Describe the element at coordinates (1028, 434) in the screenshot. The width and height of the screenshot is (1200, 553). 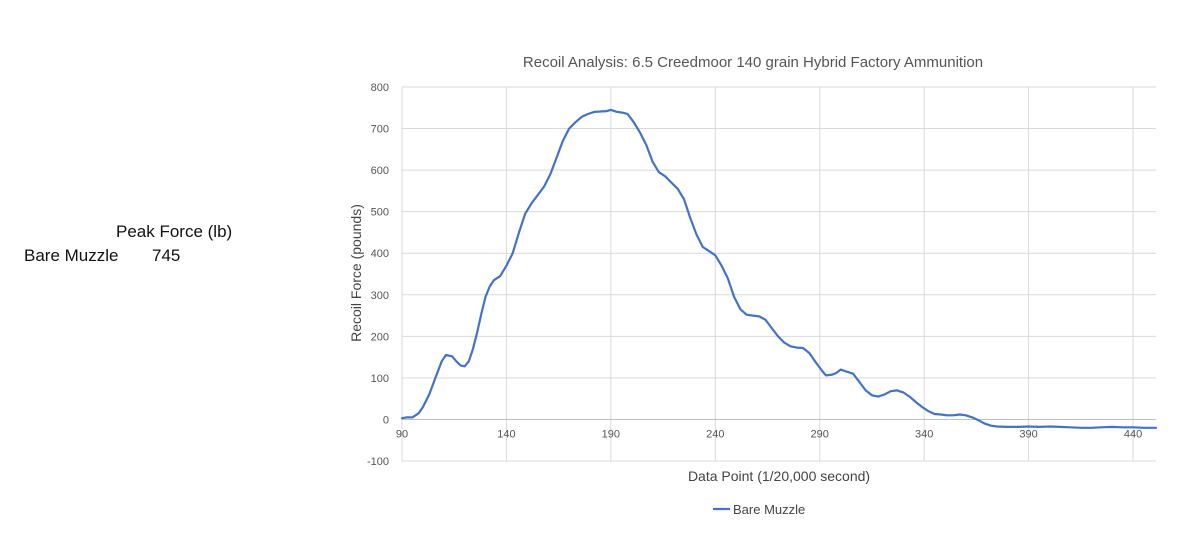
I see `x-tick-label: 390` at that location.